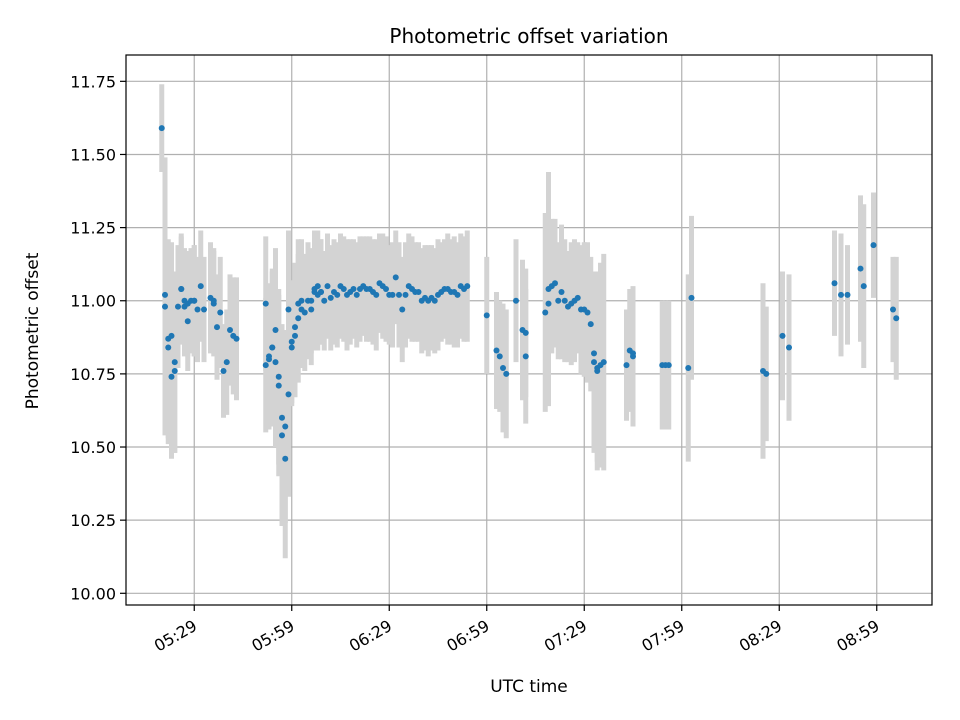 The height and width of the screenshot is (720, 960). What do you see at coordinates (93, 374) in the screenshot?
I see `y-tick-label: 10.75` at bounding box center [93, 374].